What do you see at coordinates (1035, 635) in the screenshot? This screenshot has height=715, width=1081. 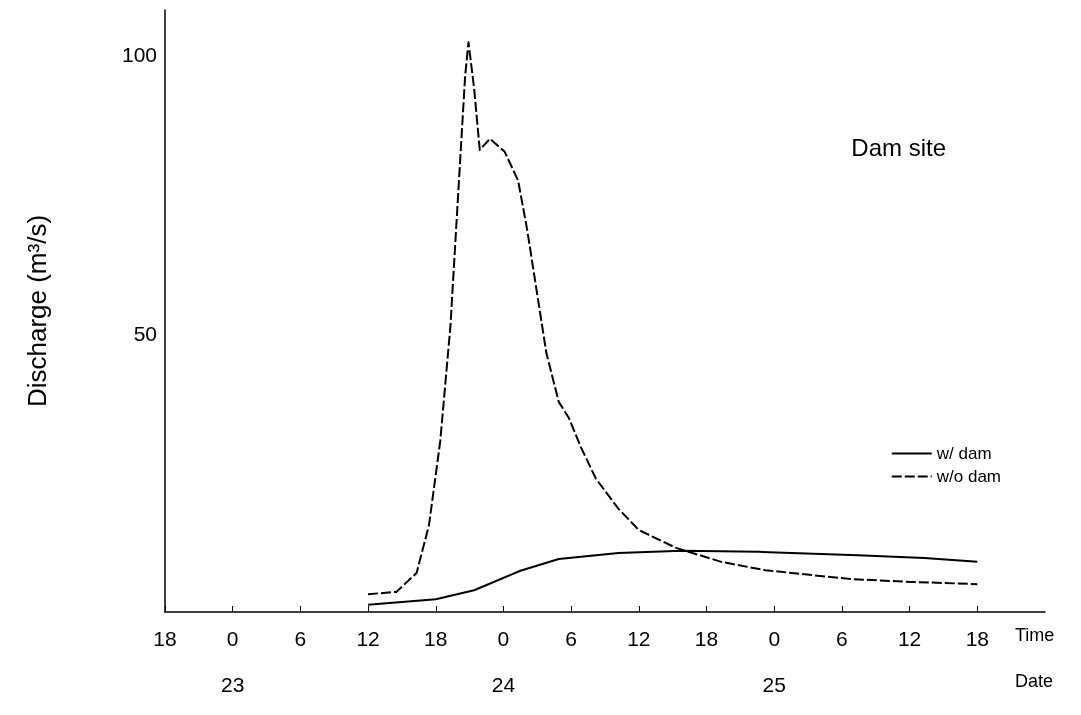 I see `x-axis-title: Time` at bounding box center [1035, 635].